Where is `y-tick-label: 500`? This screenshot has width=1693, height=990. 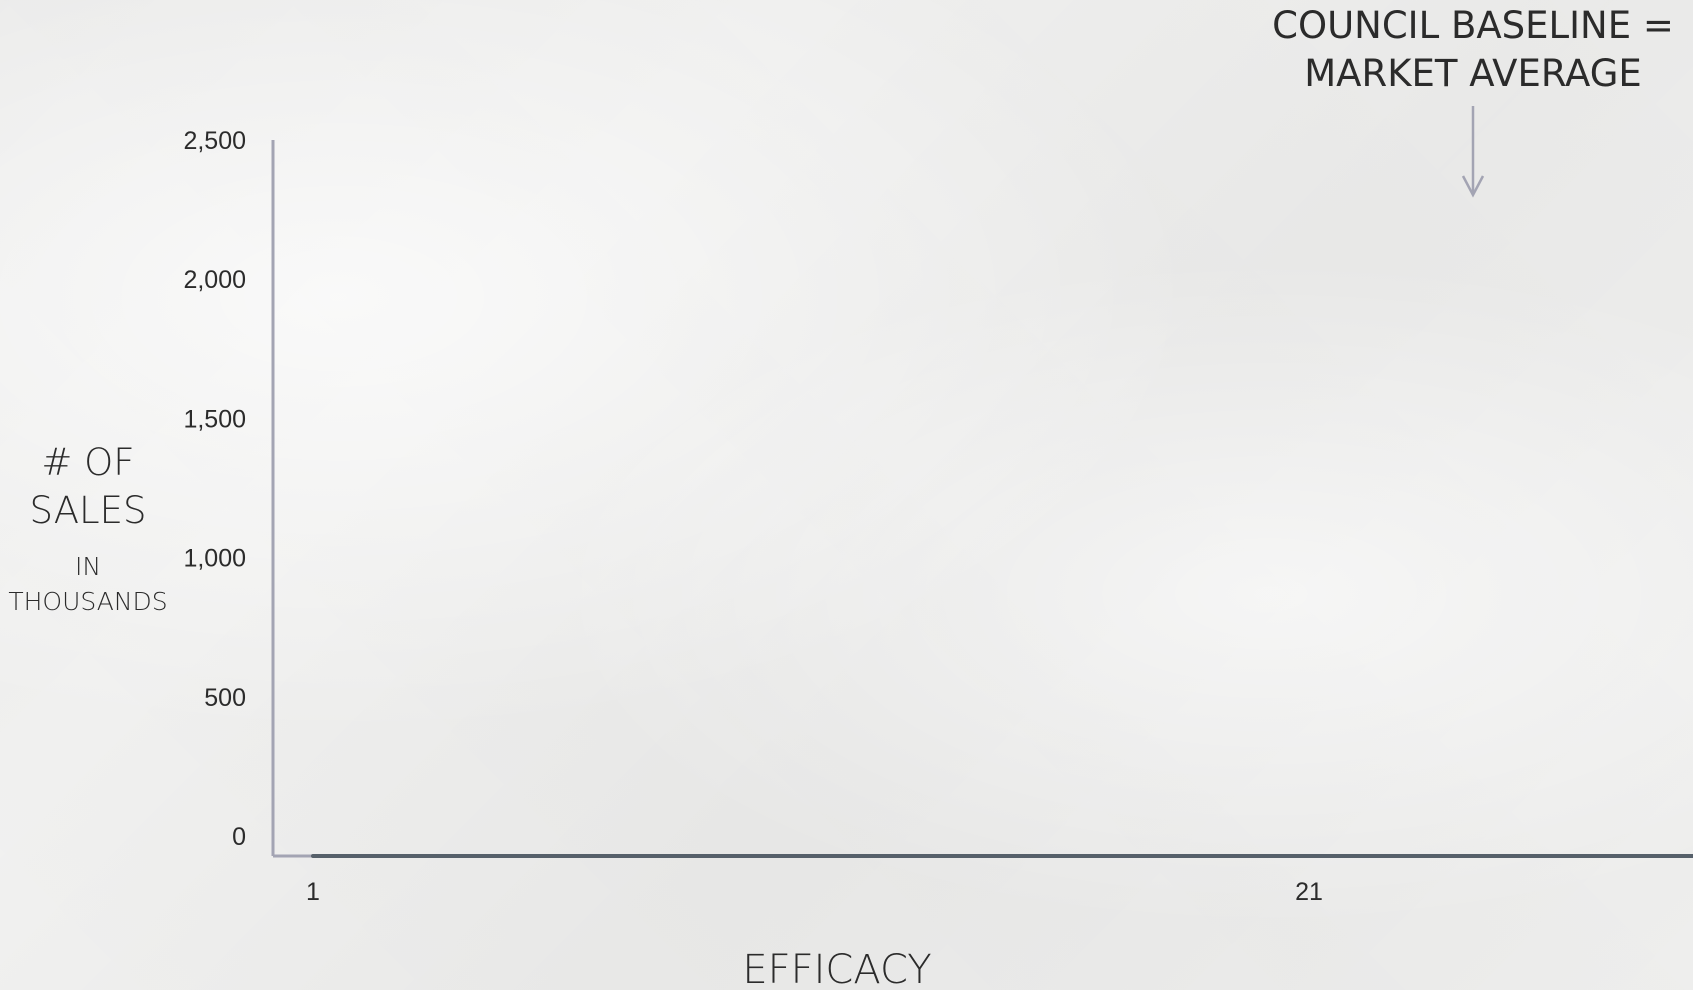
y-tick-label: 500 is located at coordinates (225, 698).